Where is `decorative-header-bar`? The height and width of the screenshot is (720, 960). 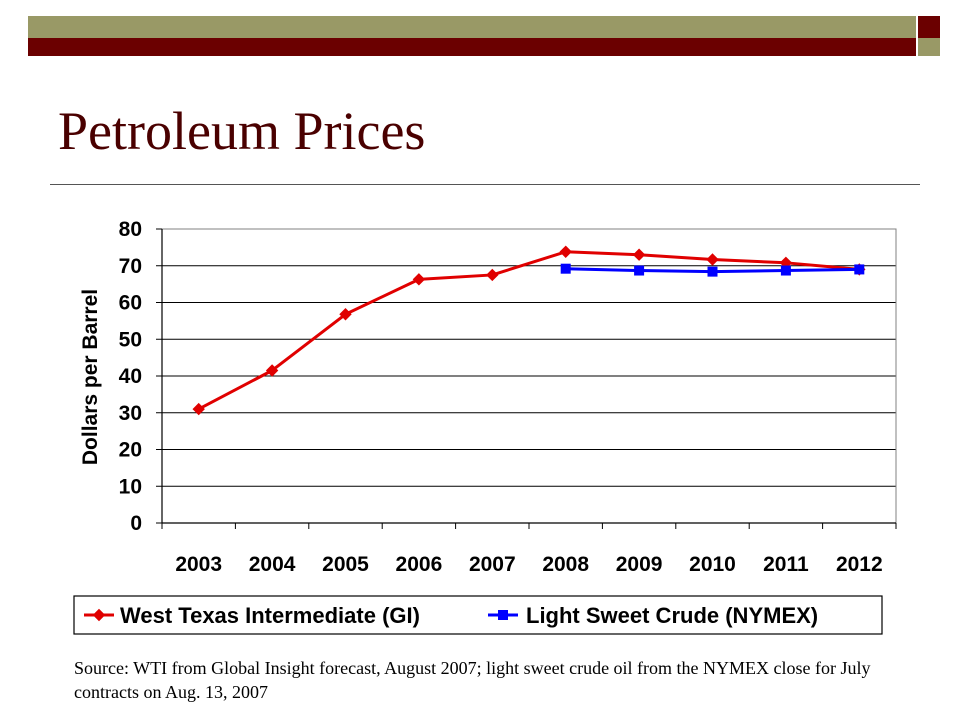
decorative-header-bar is located at coordinates (480, 30).